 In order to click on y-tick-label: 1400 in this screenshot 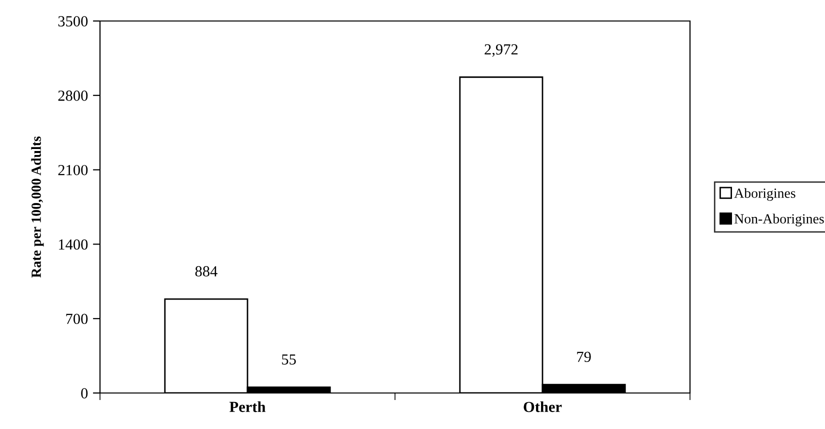, I will do `click(73, 244)`.